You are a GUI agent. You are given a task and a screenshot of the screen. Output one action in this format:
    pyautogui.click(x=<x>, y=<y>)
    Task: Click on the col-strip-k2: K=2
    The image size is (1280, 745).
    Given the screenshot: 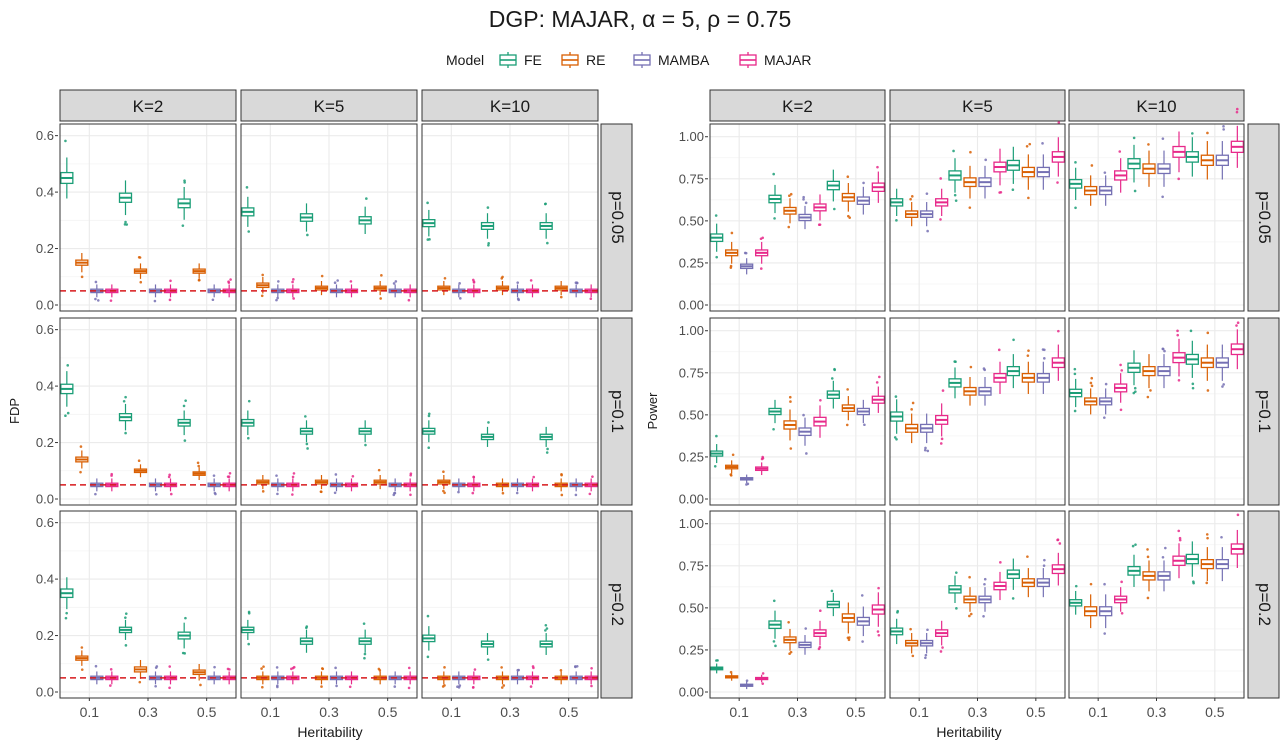 What is the action you would take?
    pyautogui.click(x=148, y=105)
    